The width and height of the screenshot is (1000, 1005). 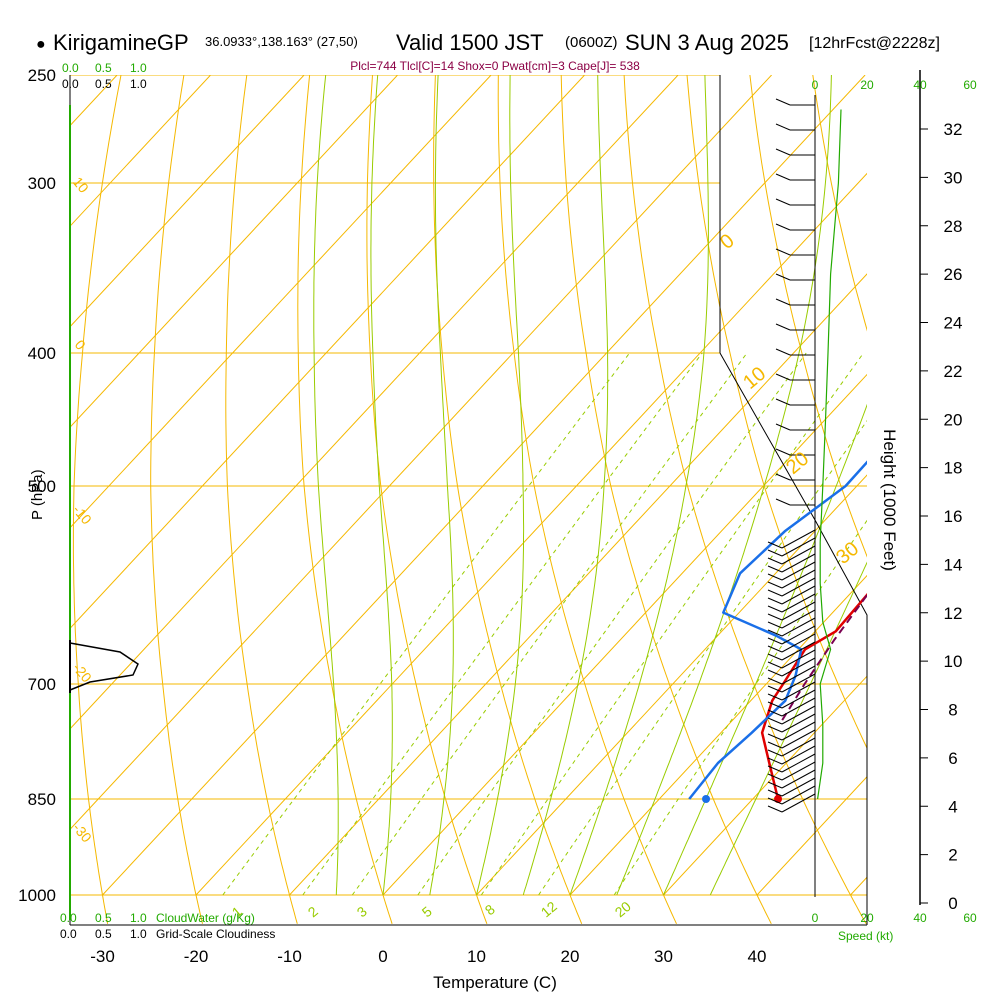 What do you see at coordinates (70, 68) in the screenshot?
I see `cw-top-tick-0: 0.0` at bounding box center [70, 68].